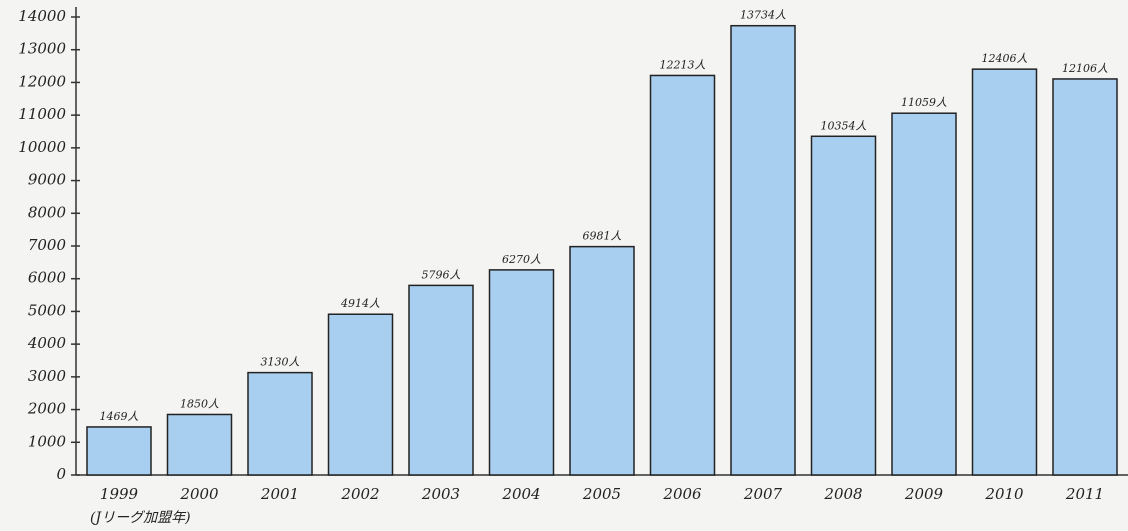 Image resolution: width=1128 pixels, height=531 pixels. Describe the element at coordinates (440, 494) in the screenshot. I see `x-tick-label: 2003` at that location.